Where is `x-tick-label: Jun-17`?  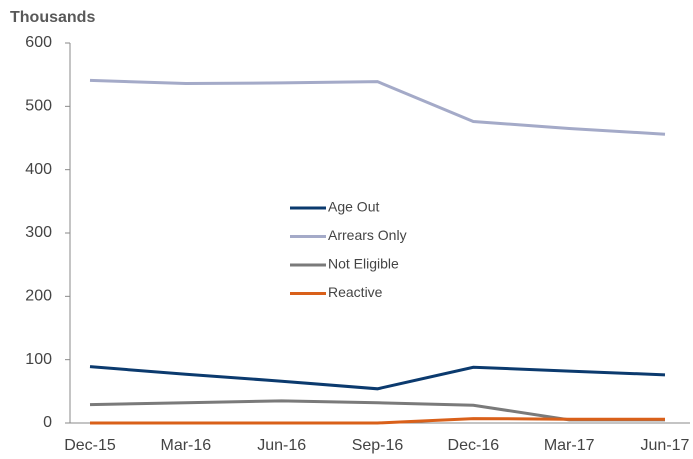 x-tick-label: Jun-17 is located at coordinates (665, 445).